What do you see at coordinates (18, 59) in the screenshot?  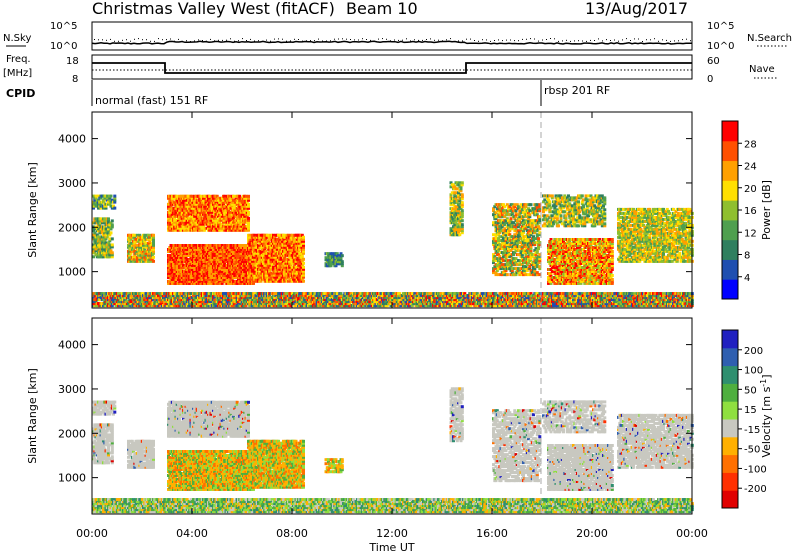 I see `freq-label: Freq.` at bounding box center [18, 59].